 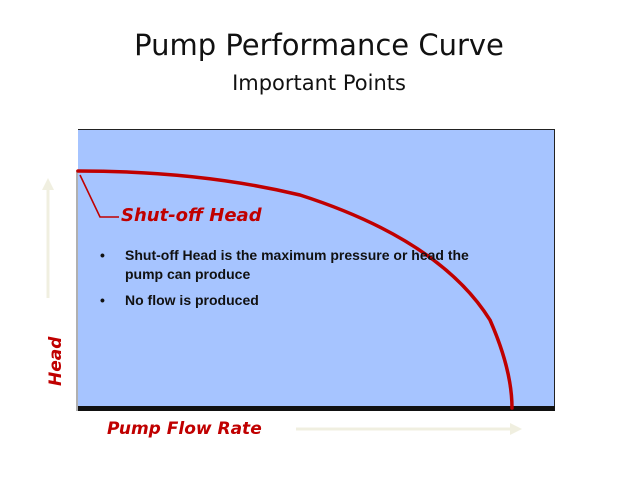 What do you see at coordinates (56, 361) in the screenshot?
I see `head-axis-label: Head` at bounding box center [56, 361].